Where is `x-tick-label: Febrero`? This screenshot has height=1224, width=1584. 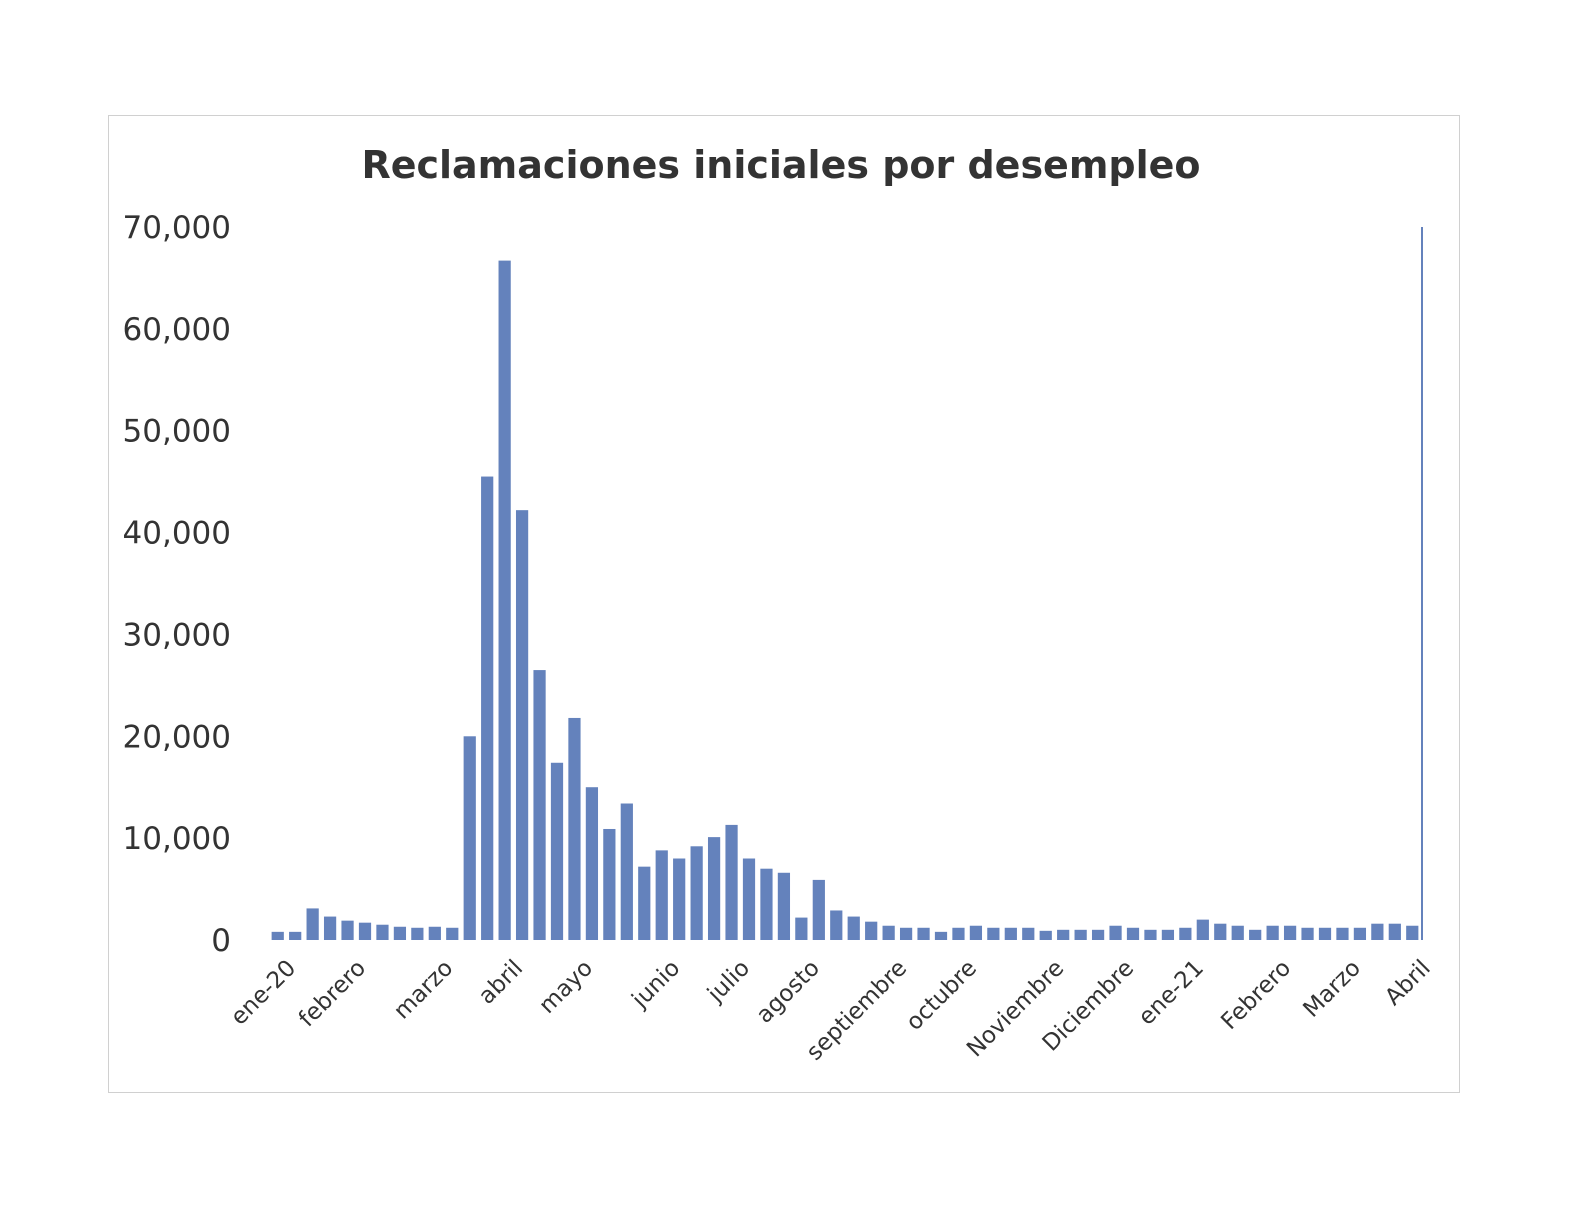 x-tick-label: Febrero is located at coordinates (1256, 995).